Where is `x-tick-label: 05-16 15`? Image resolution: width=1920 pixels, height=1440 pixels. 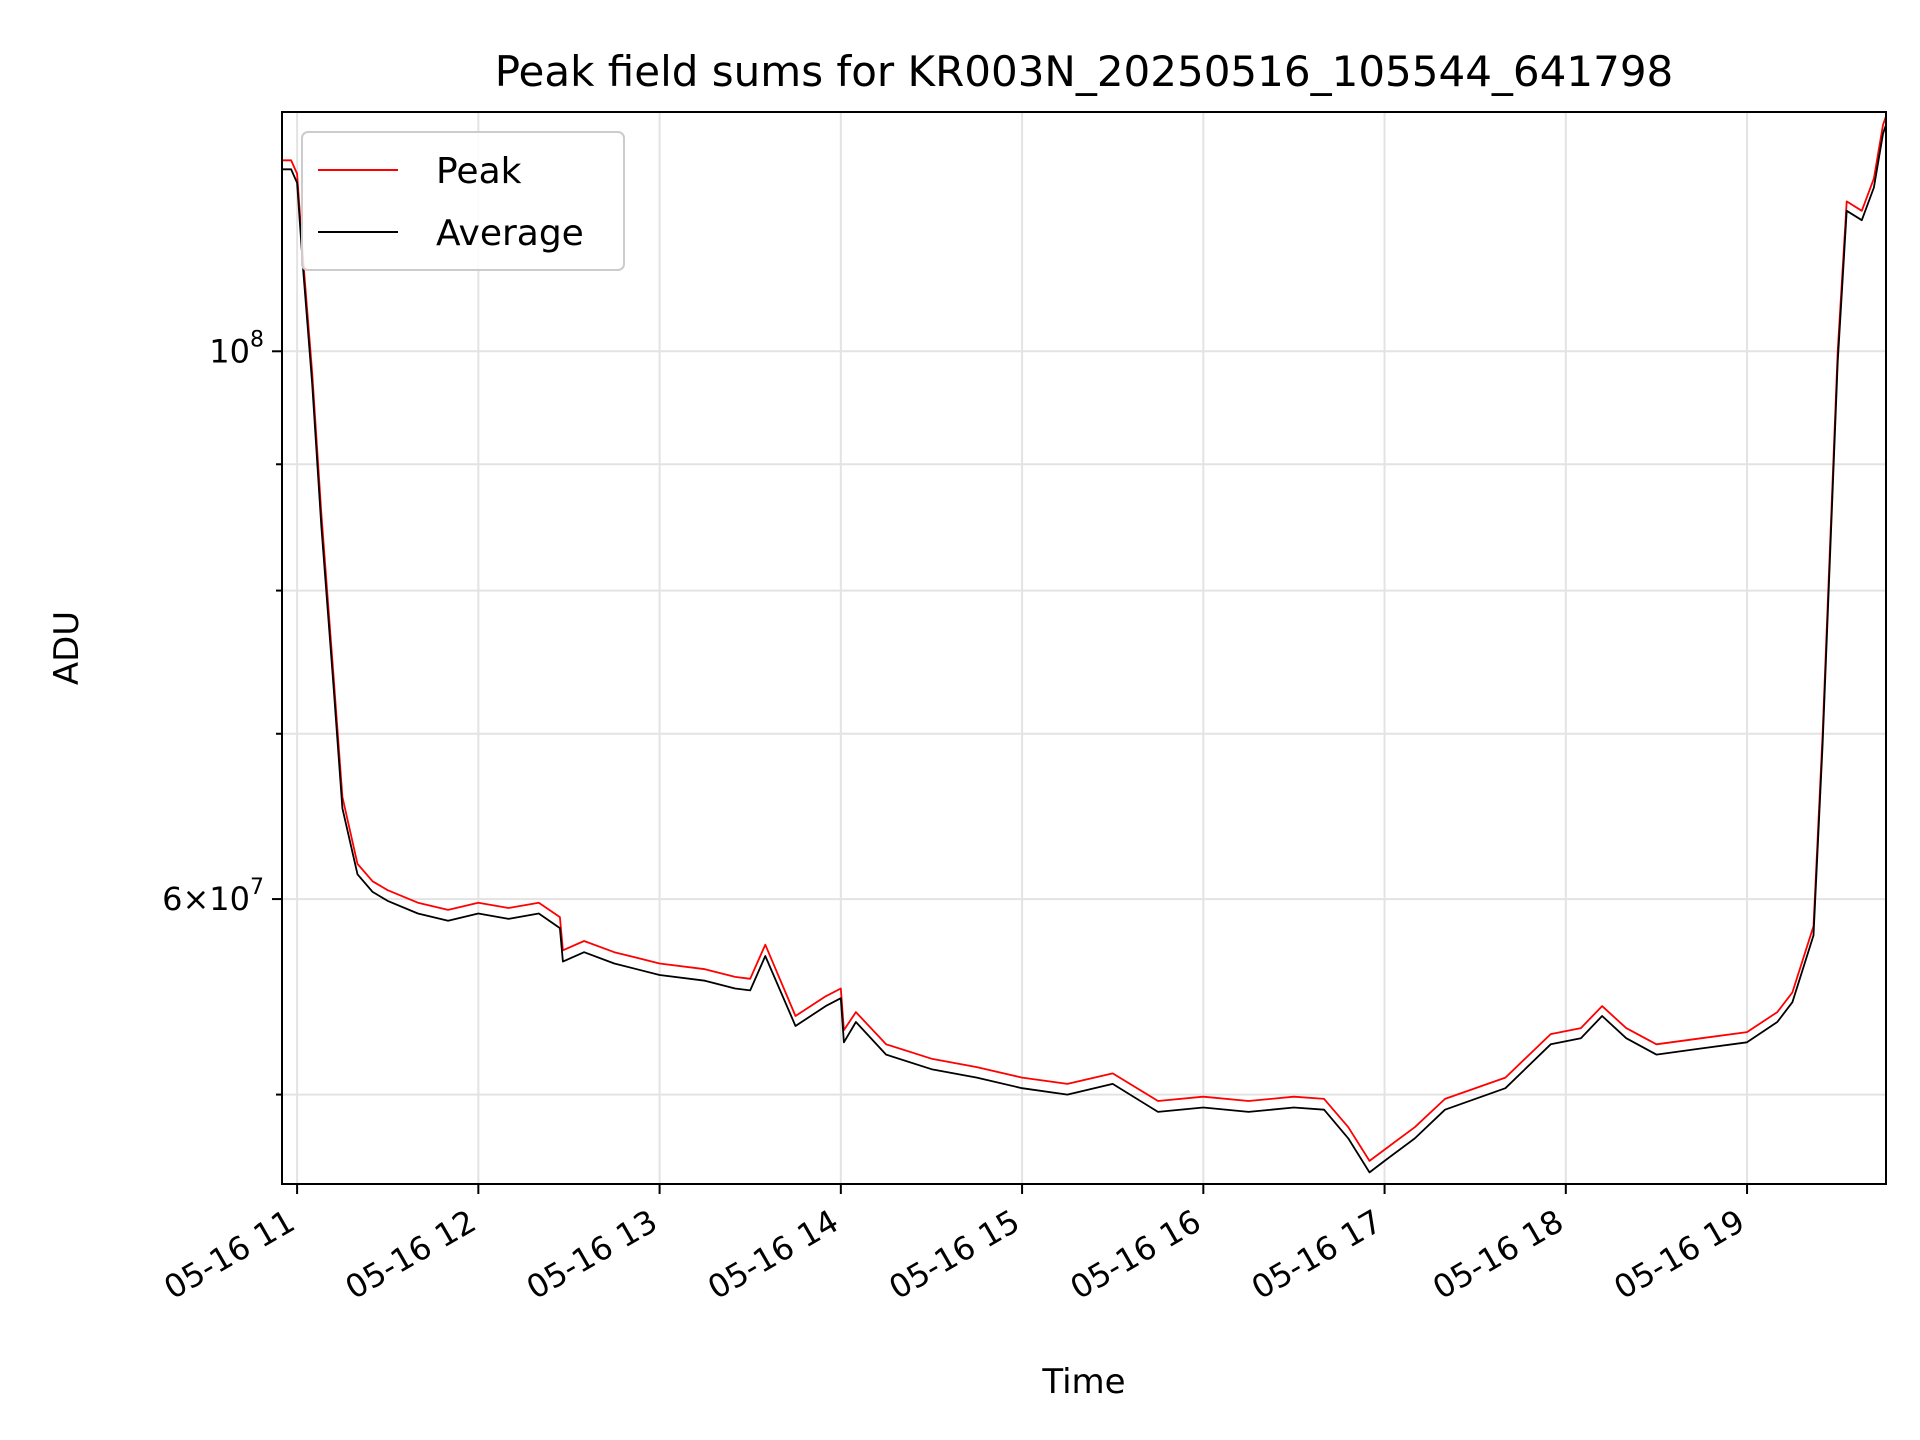 x-tick-label: 05-16 15 is located at coordinates (954, 1254).